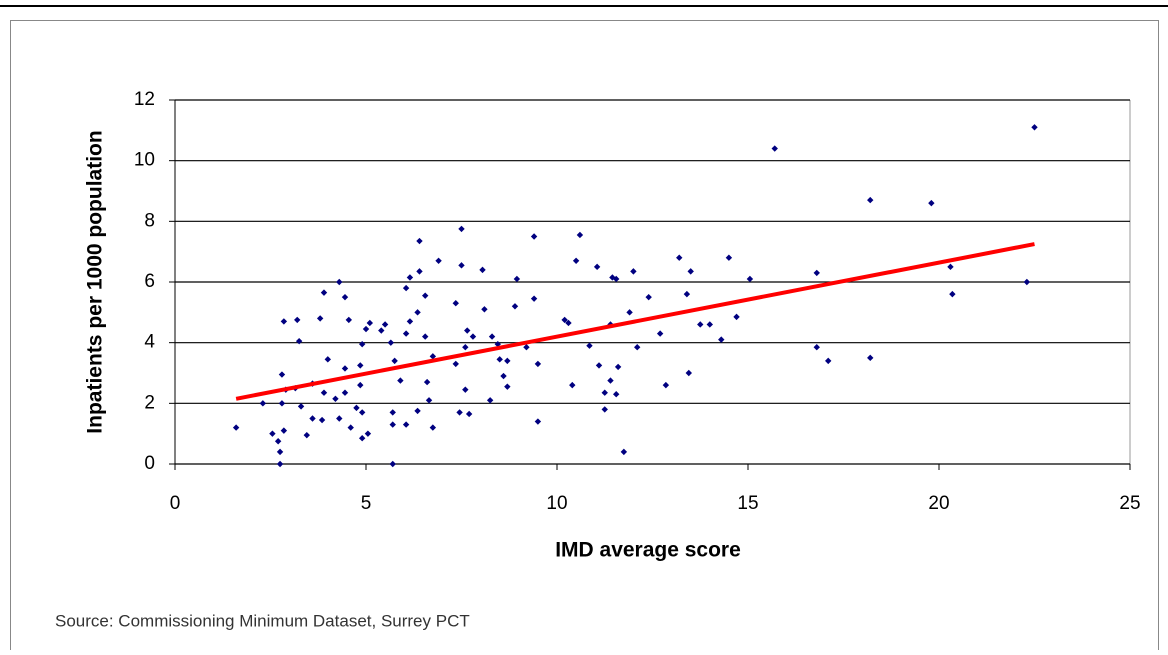  Describe the element at coordinates (648, 550) in the screenshot. I see `x-axis-label: IMD average score` at that location.